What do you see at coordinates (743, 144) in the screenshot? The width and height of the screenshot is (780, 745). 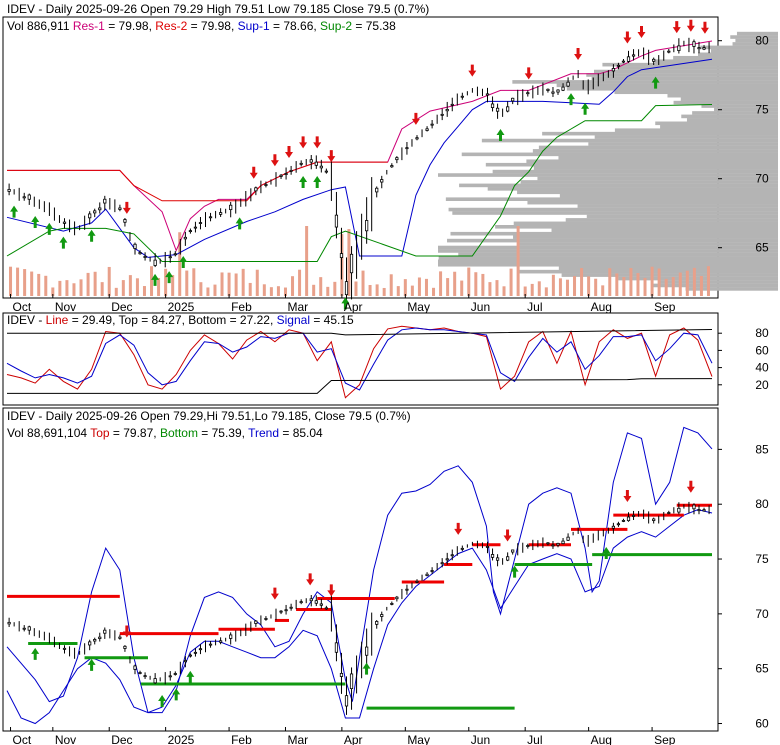 I see `price-y-axis: 65 70 75 80` at bounding box center [743, 144].